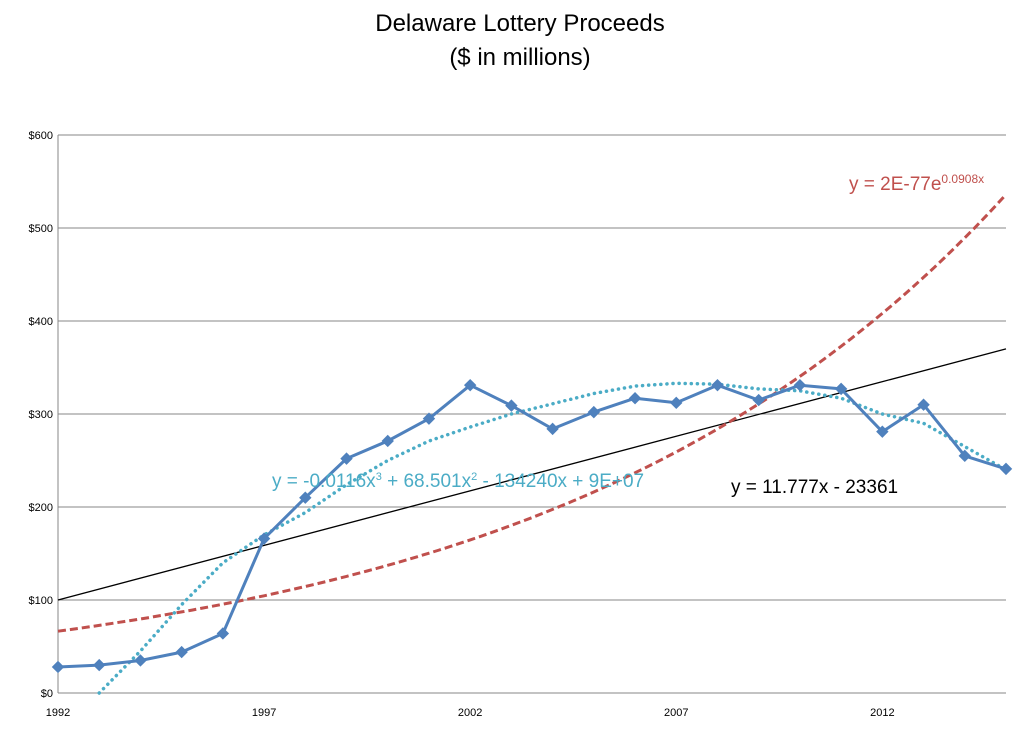  What do you see at coordinates (962, 179) in the screenshot?
I see `exponential-equation-exponent: 0.0908x` at bounding box center [962, 179].